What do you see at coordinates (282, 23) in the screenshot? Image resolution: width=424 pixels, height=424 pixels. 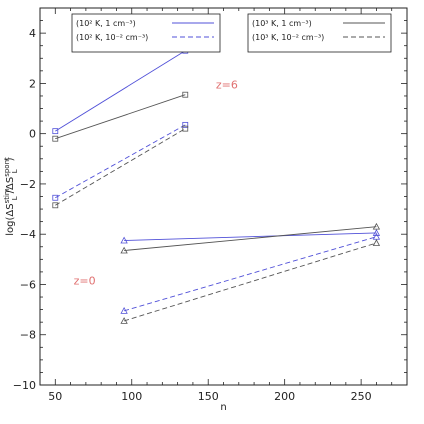 I see `legend-entry-label: (10³ K, 1 cm⁻³)` at bounding box center [282, 23].